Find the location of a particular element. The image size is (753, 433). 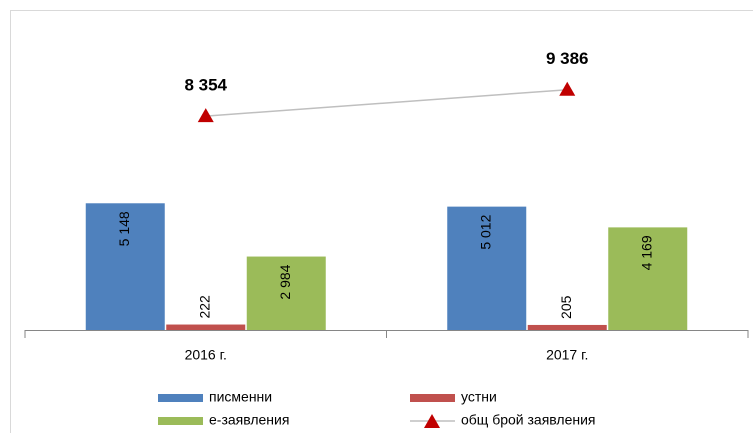

data-label: 205 is located at coordinates (566, 307).